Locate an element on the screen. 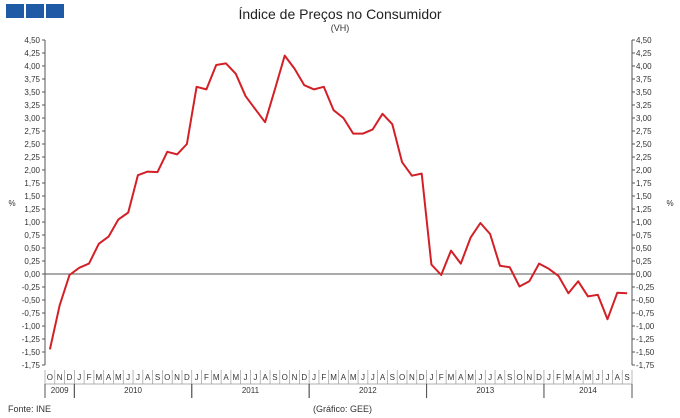 This screenshot has height=418, width=680. y-tick-label-left: 3,00 is located at coordinates (32, 118).